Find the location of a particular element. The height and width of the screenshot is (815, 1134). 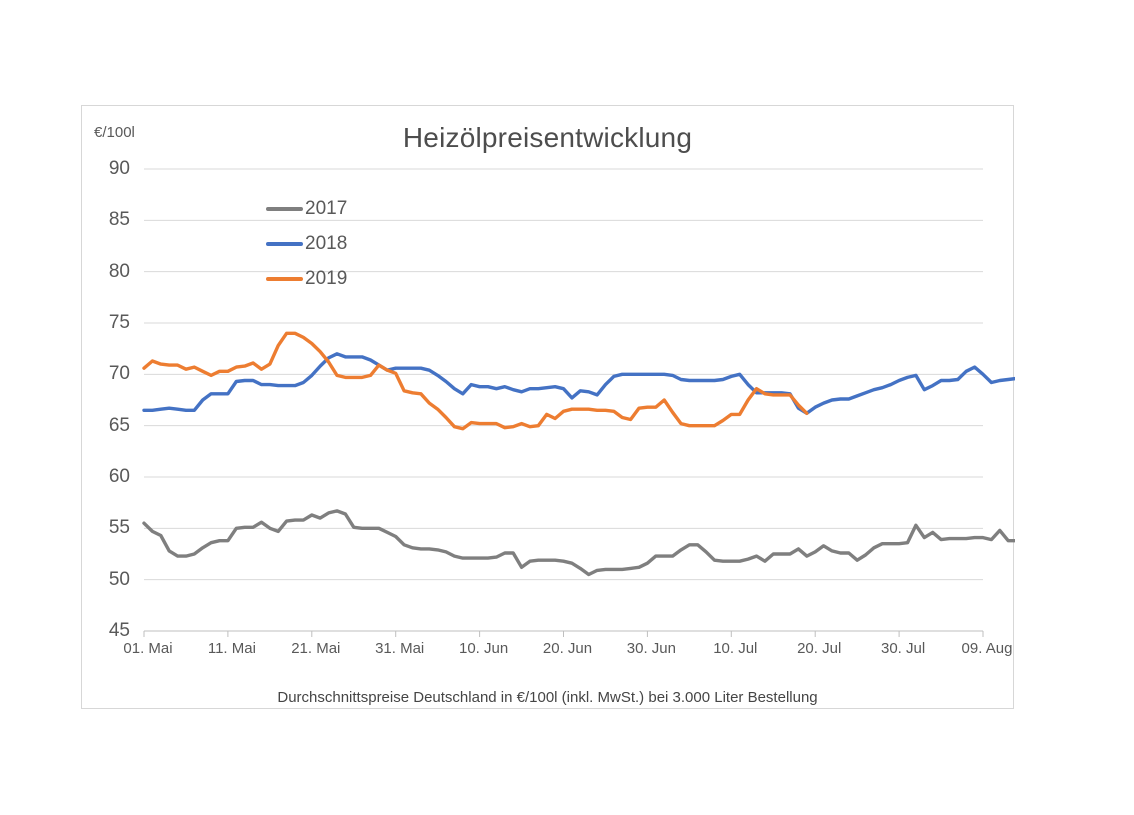

y-tick-label-75: 75 is located at coordinates (119, 322).